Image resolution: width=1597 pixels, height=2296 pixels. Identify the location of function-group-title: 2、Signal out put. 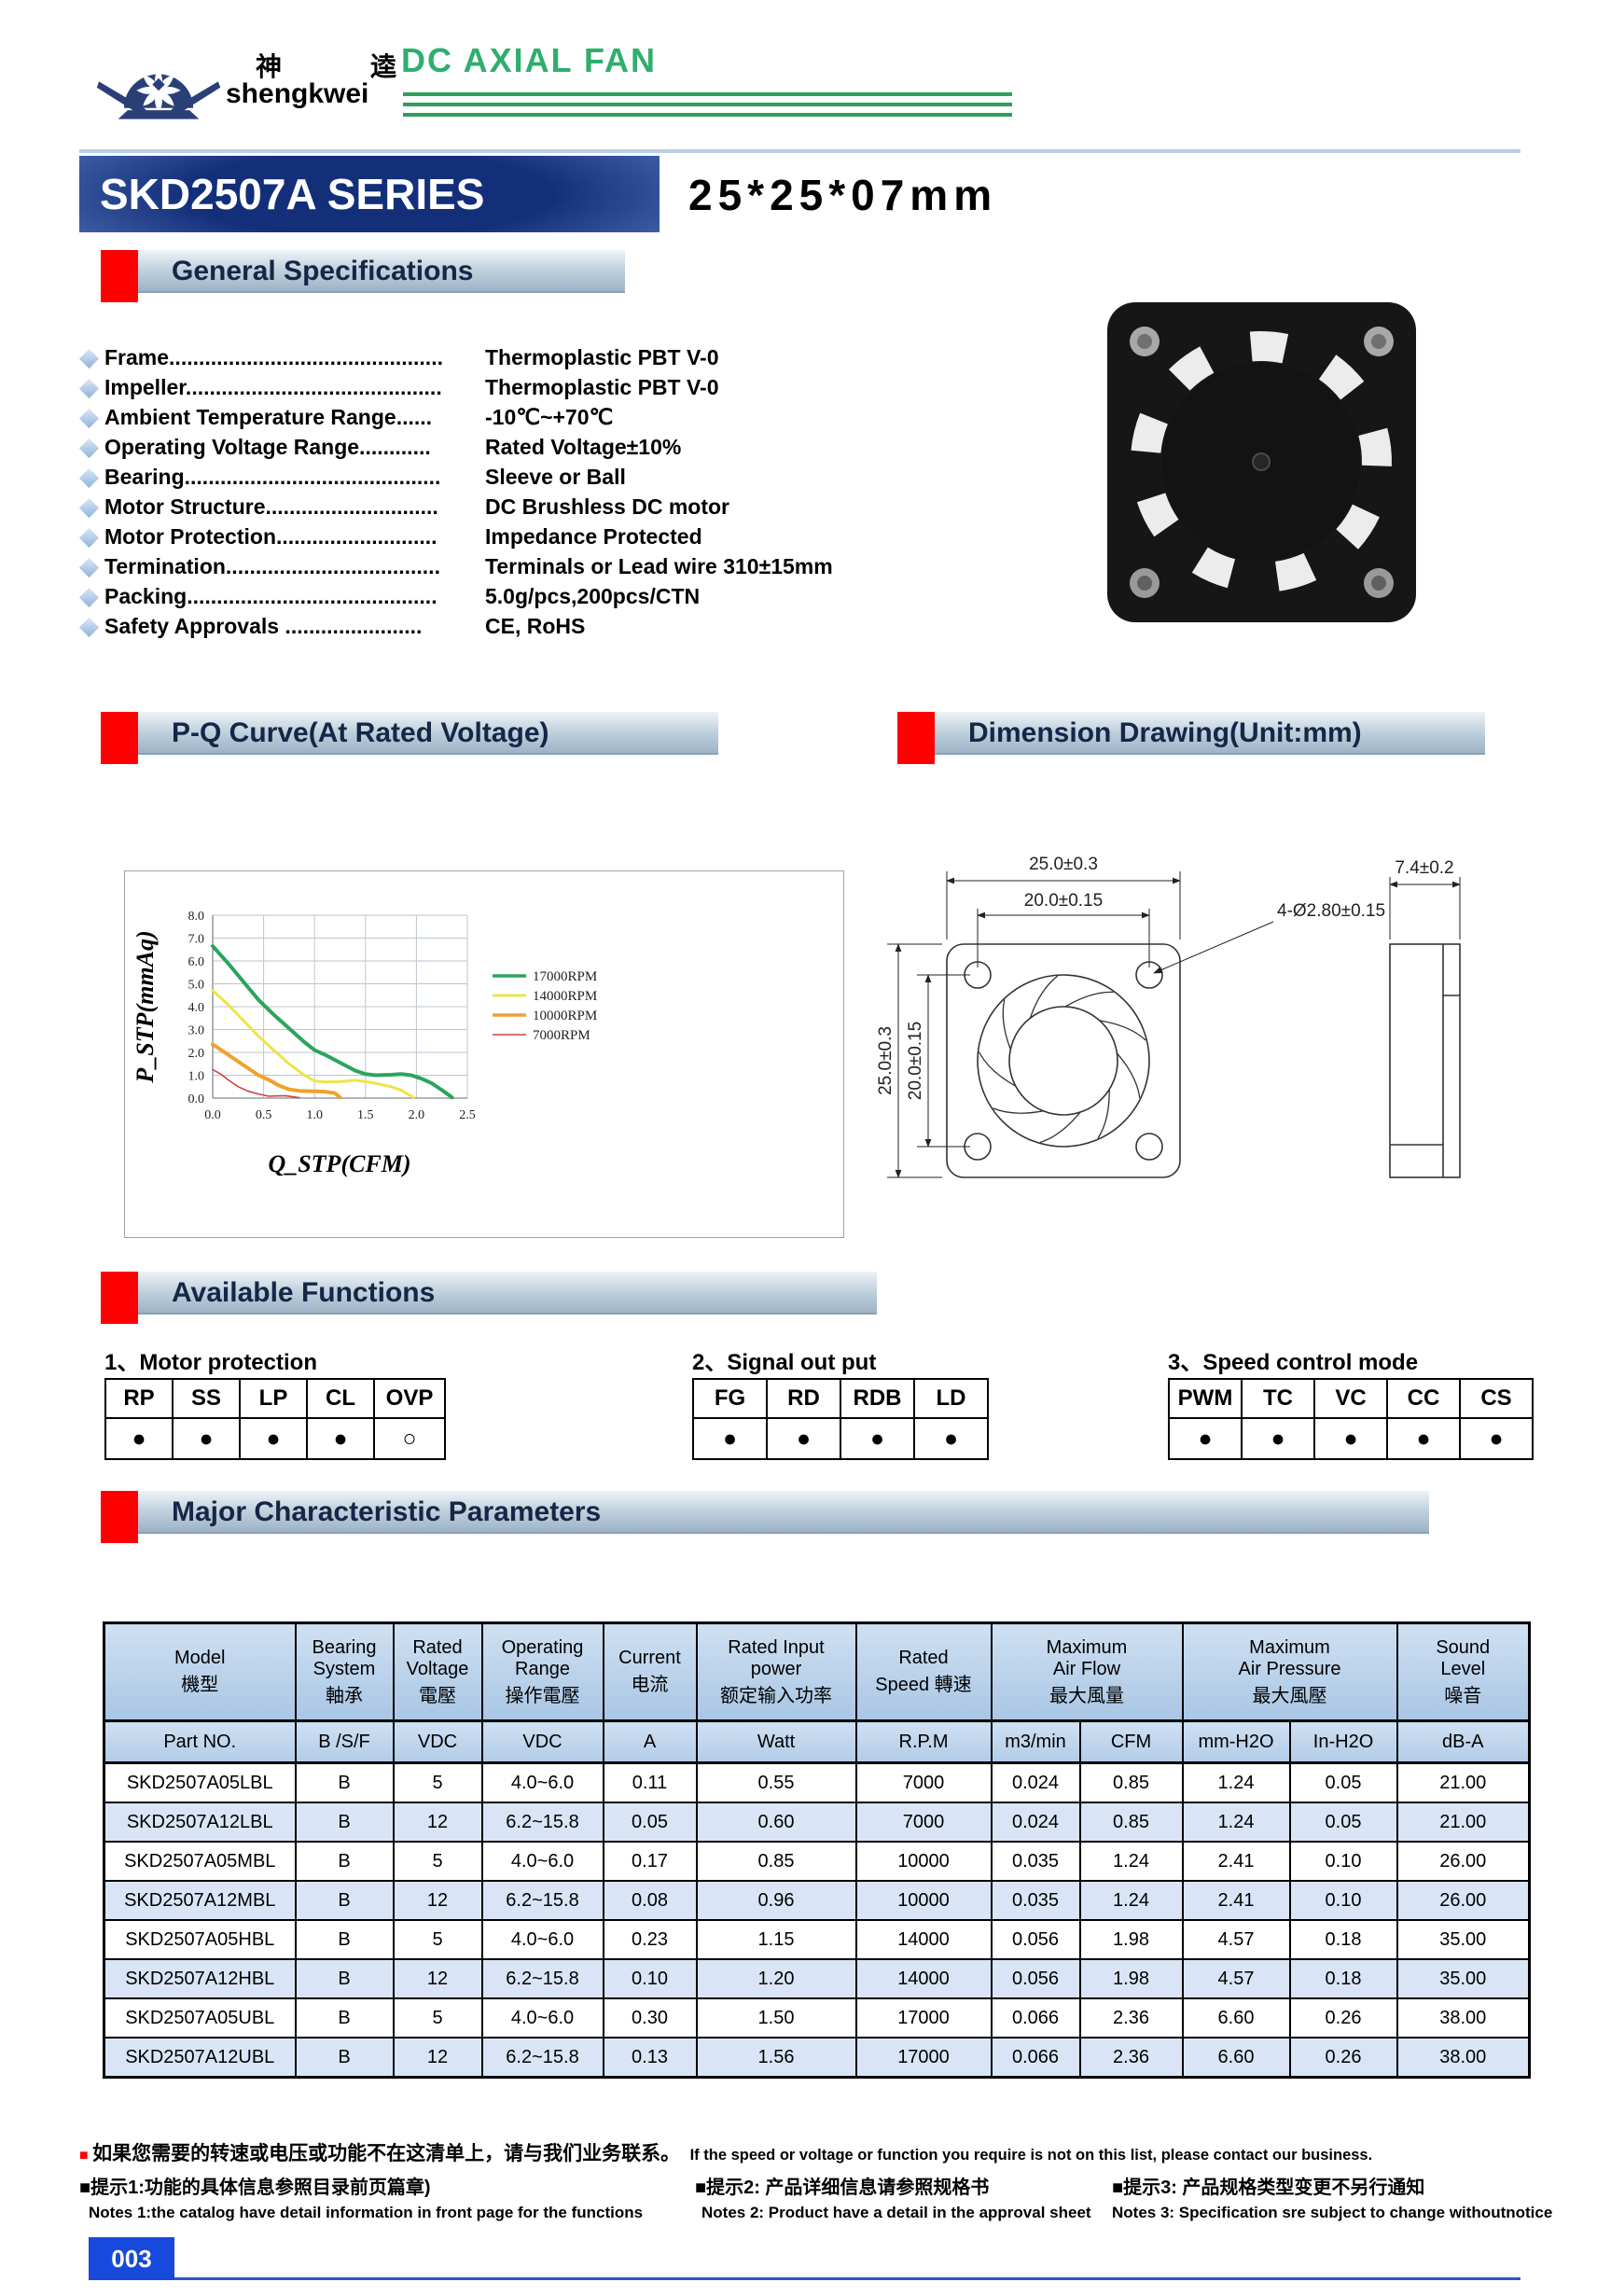
(785, 1363).